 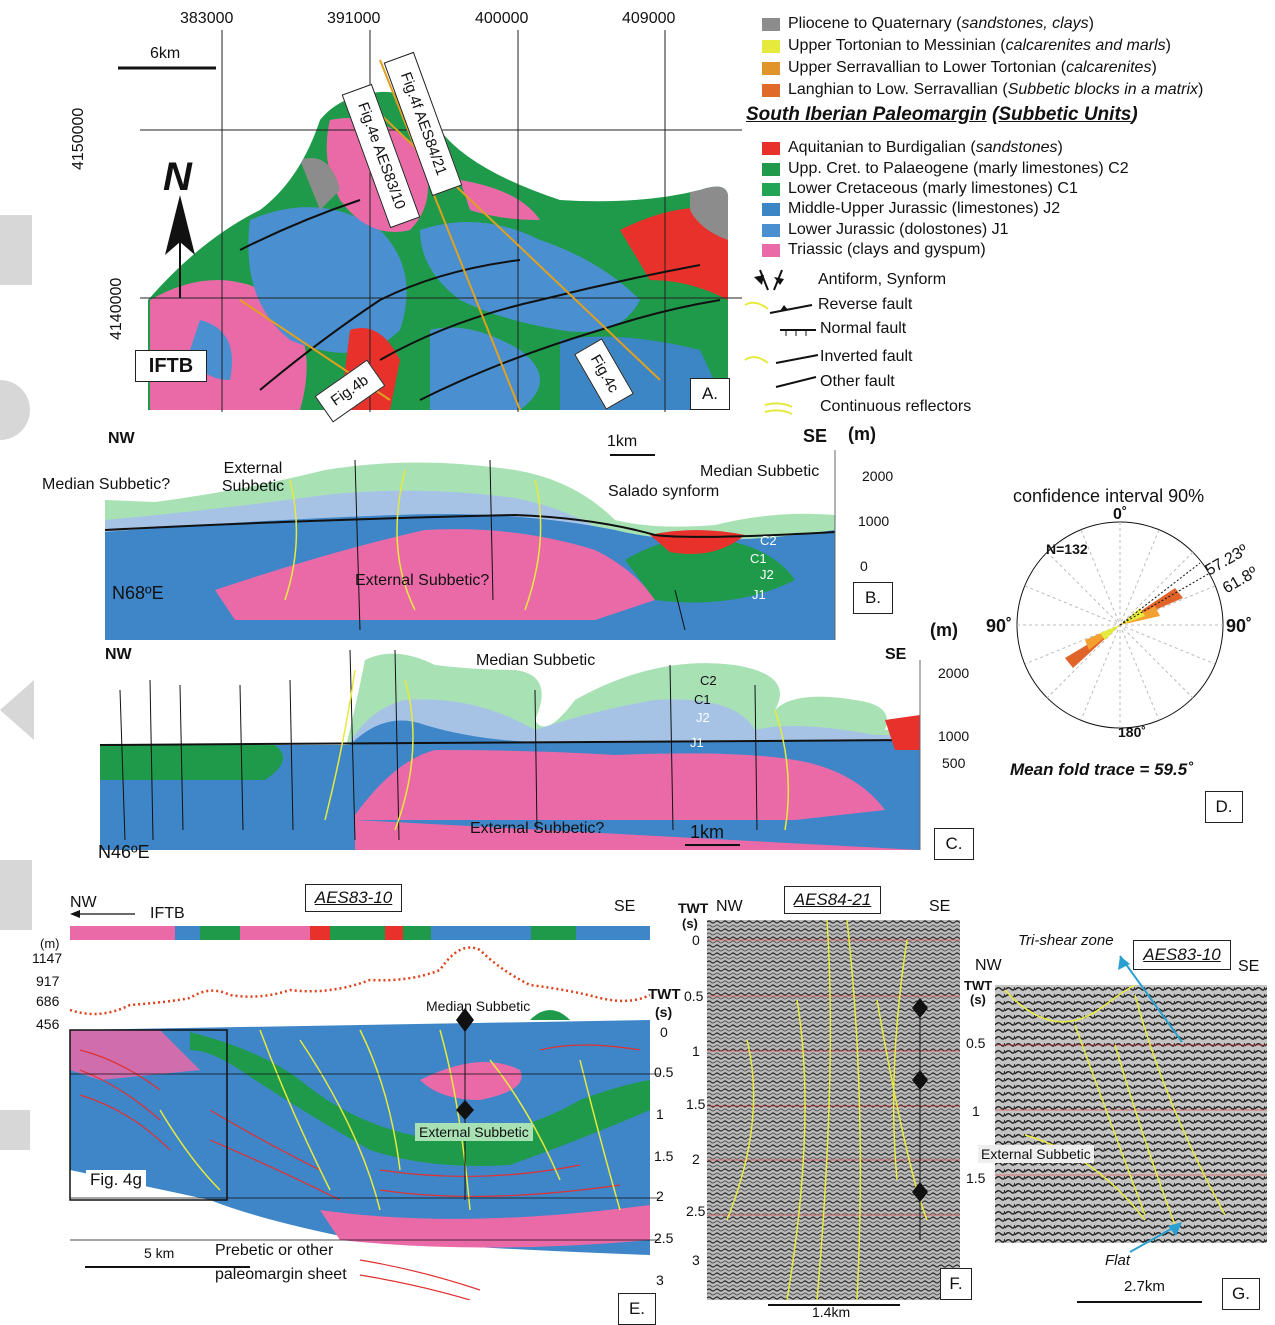 What do you see at coordinates (956, 1284) in the screenshot?
I see `section-f-panel: F.` at bounding box center [956, 1284].